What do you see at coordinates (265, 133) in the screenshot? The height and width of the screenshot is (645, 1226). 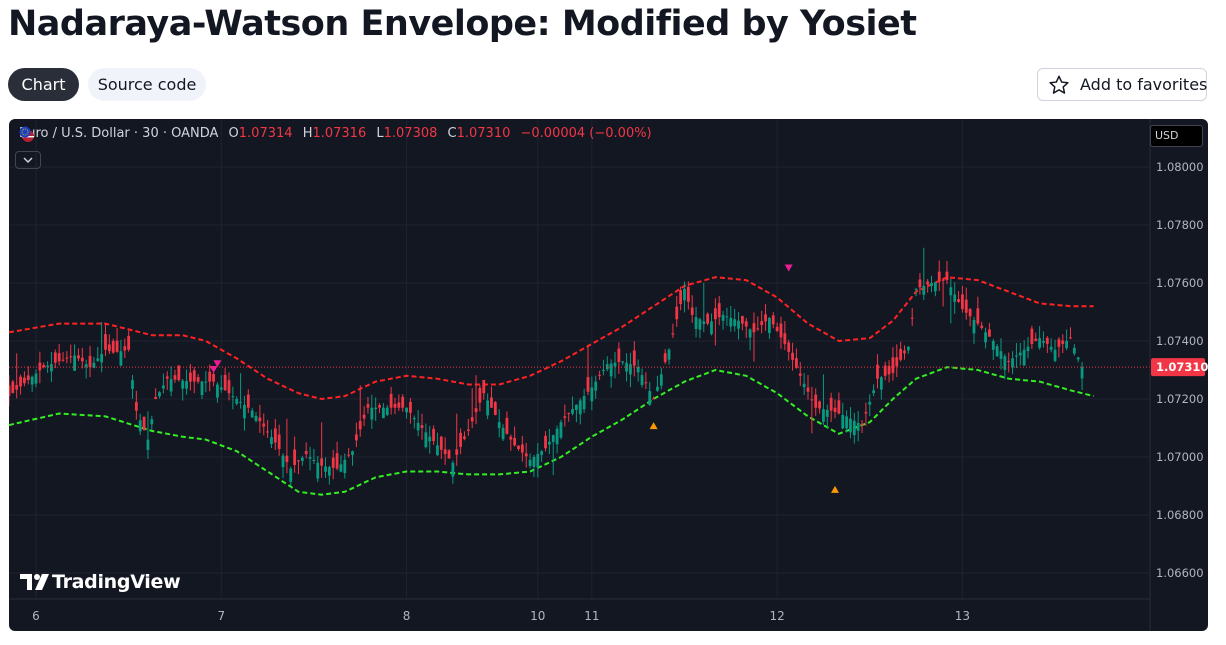 I see `open-value: 1.07314` at bounding box center [265, 133].